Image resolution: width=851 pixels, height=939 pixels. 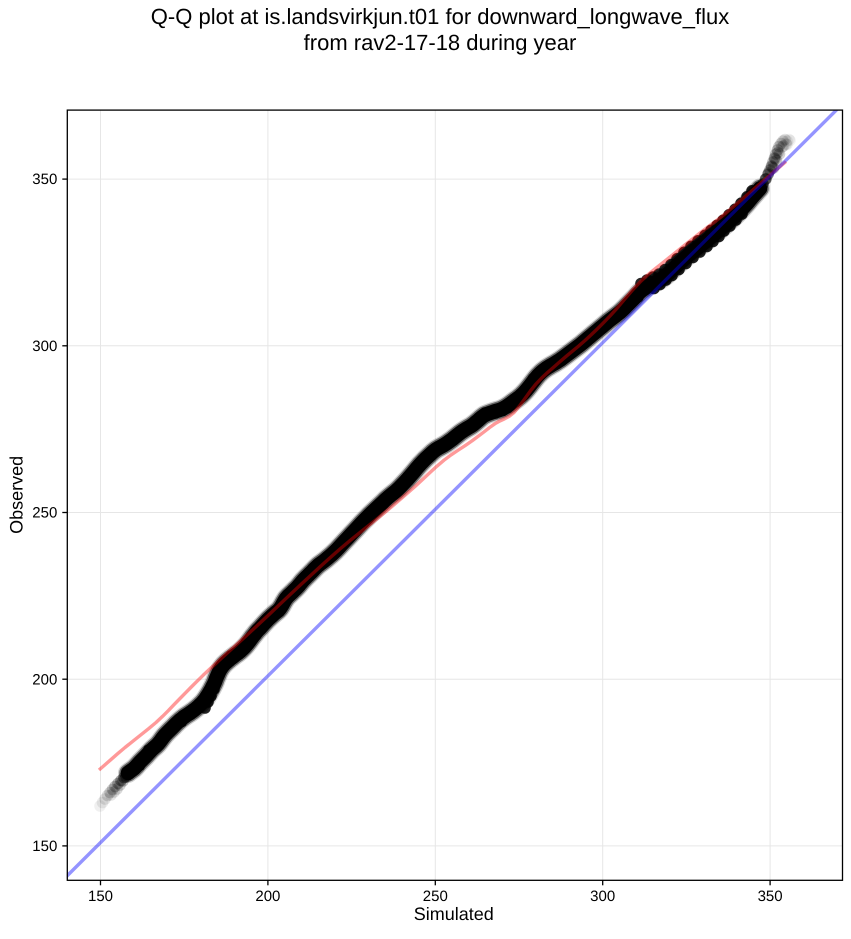 What do you see at coordinates (440, 42) in the screenshot?
I see `svg-text: from rav2-17-18 during year` at bounding box center [440, 42].